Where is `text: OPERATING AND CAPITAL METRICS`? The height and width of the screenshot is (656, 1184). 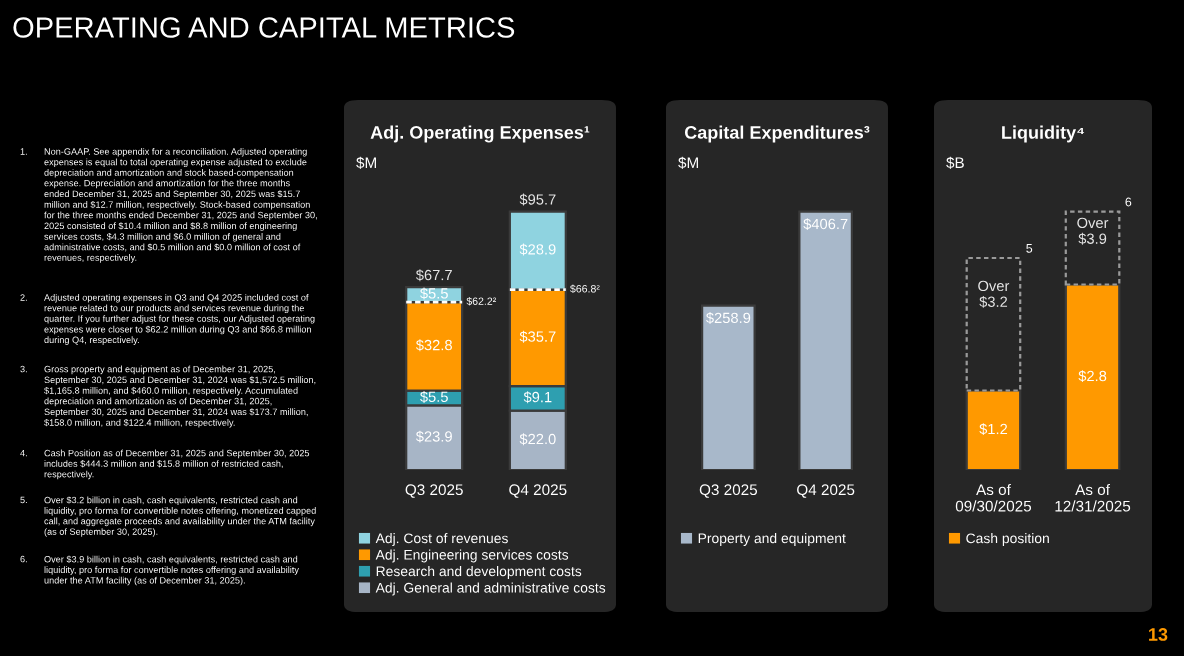
text: OPERATING AND CAPITAL METRICS is located at coordinates (264, 27).